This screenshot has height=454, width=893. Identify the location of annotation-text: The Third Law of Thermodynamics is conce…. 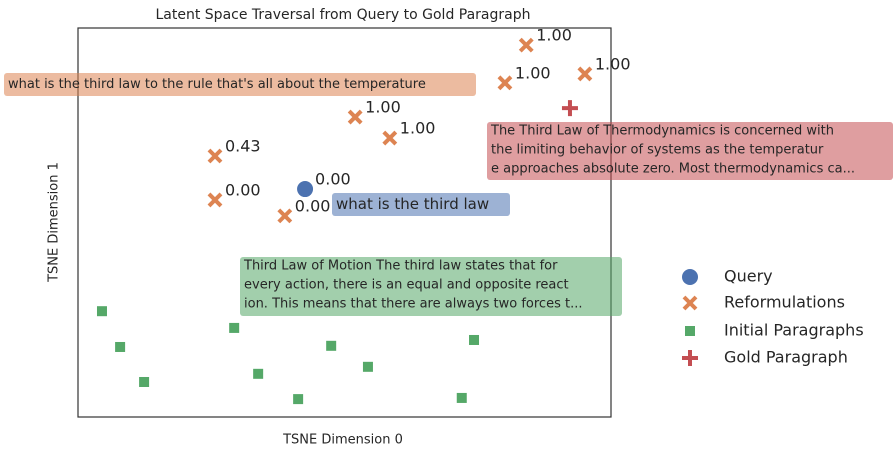
(662, 131).